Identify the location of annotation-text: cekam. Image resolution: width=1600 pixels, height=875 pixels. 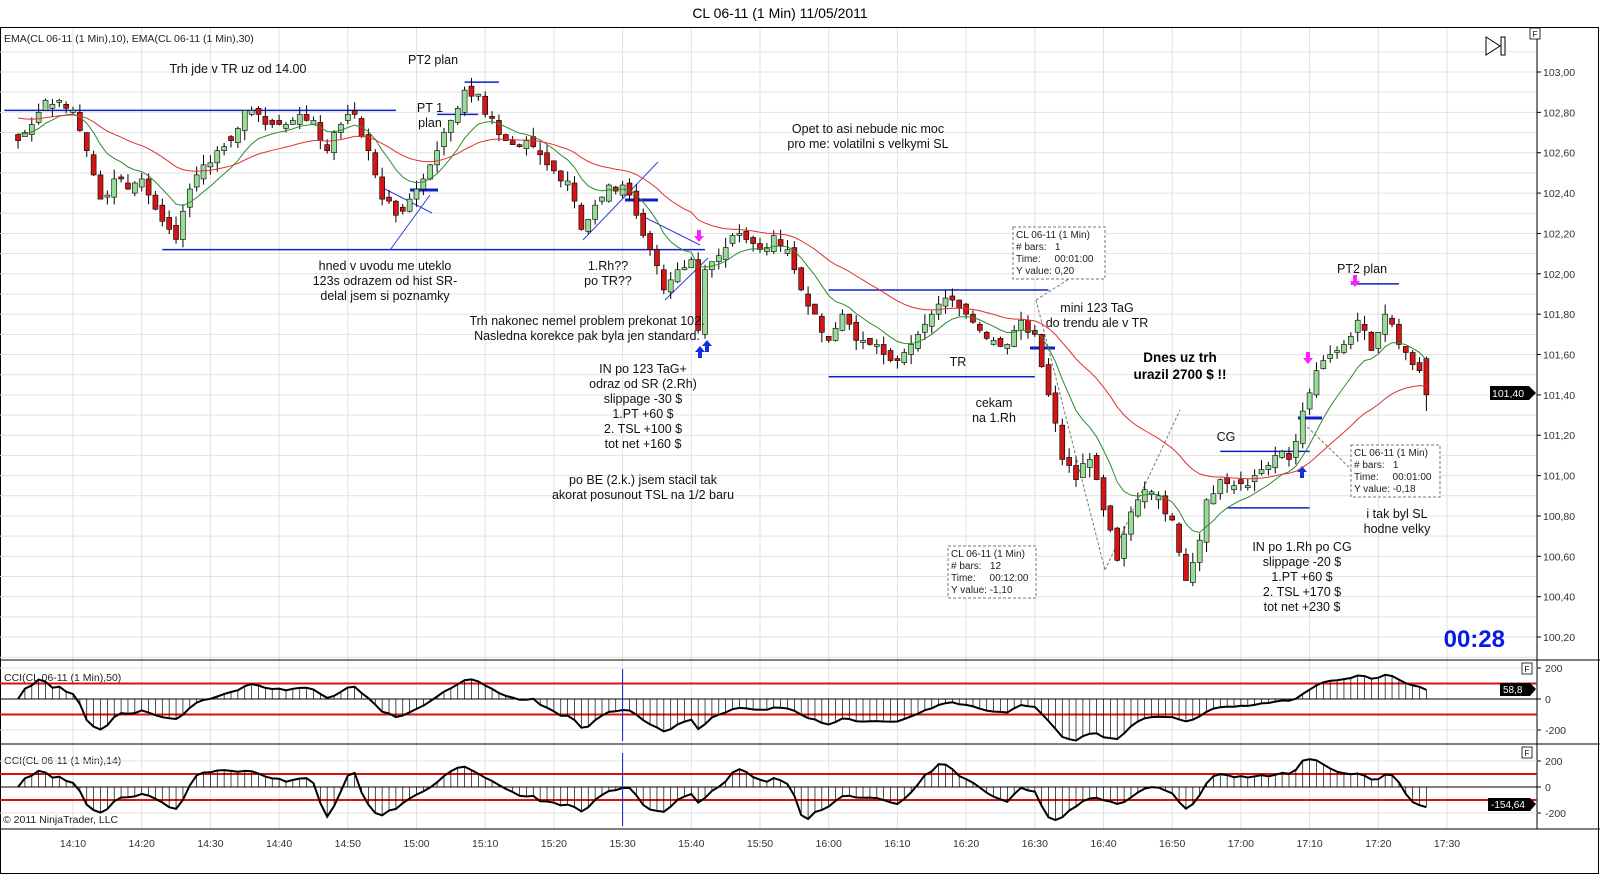
(994, 403).